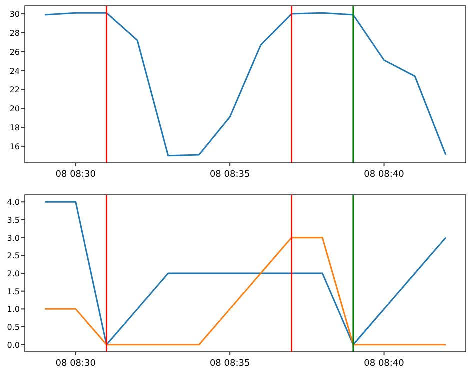  Describe the element at coordinates (13, 256) in the screenshot. I see `y-tick-label: 2.5` at that location.